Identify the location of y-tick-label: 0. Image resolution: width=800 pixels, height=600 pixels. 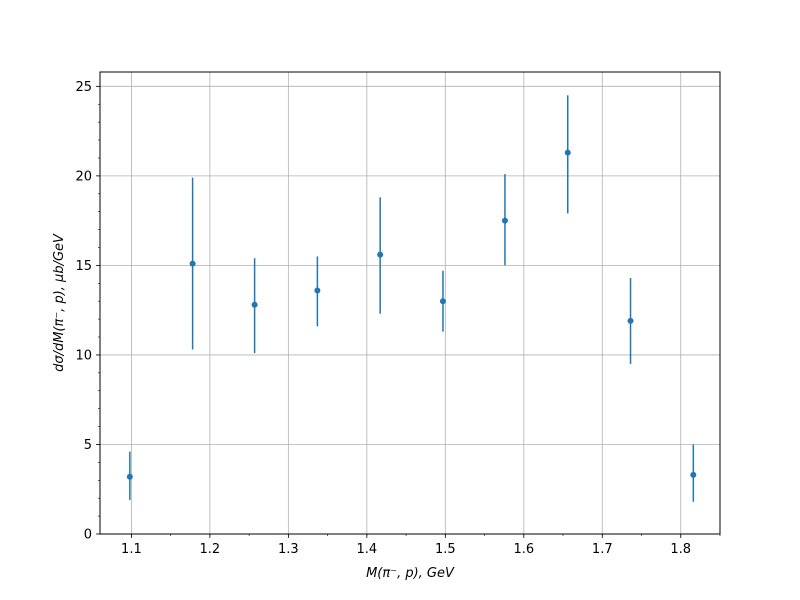
(88, 535).